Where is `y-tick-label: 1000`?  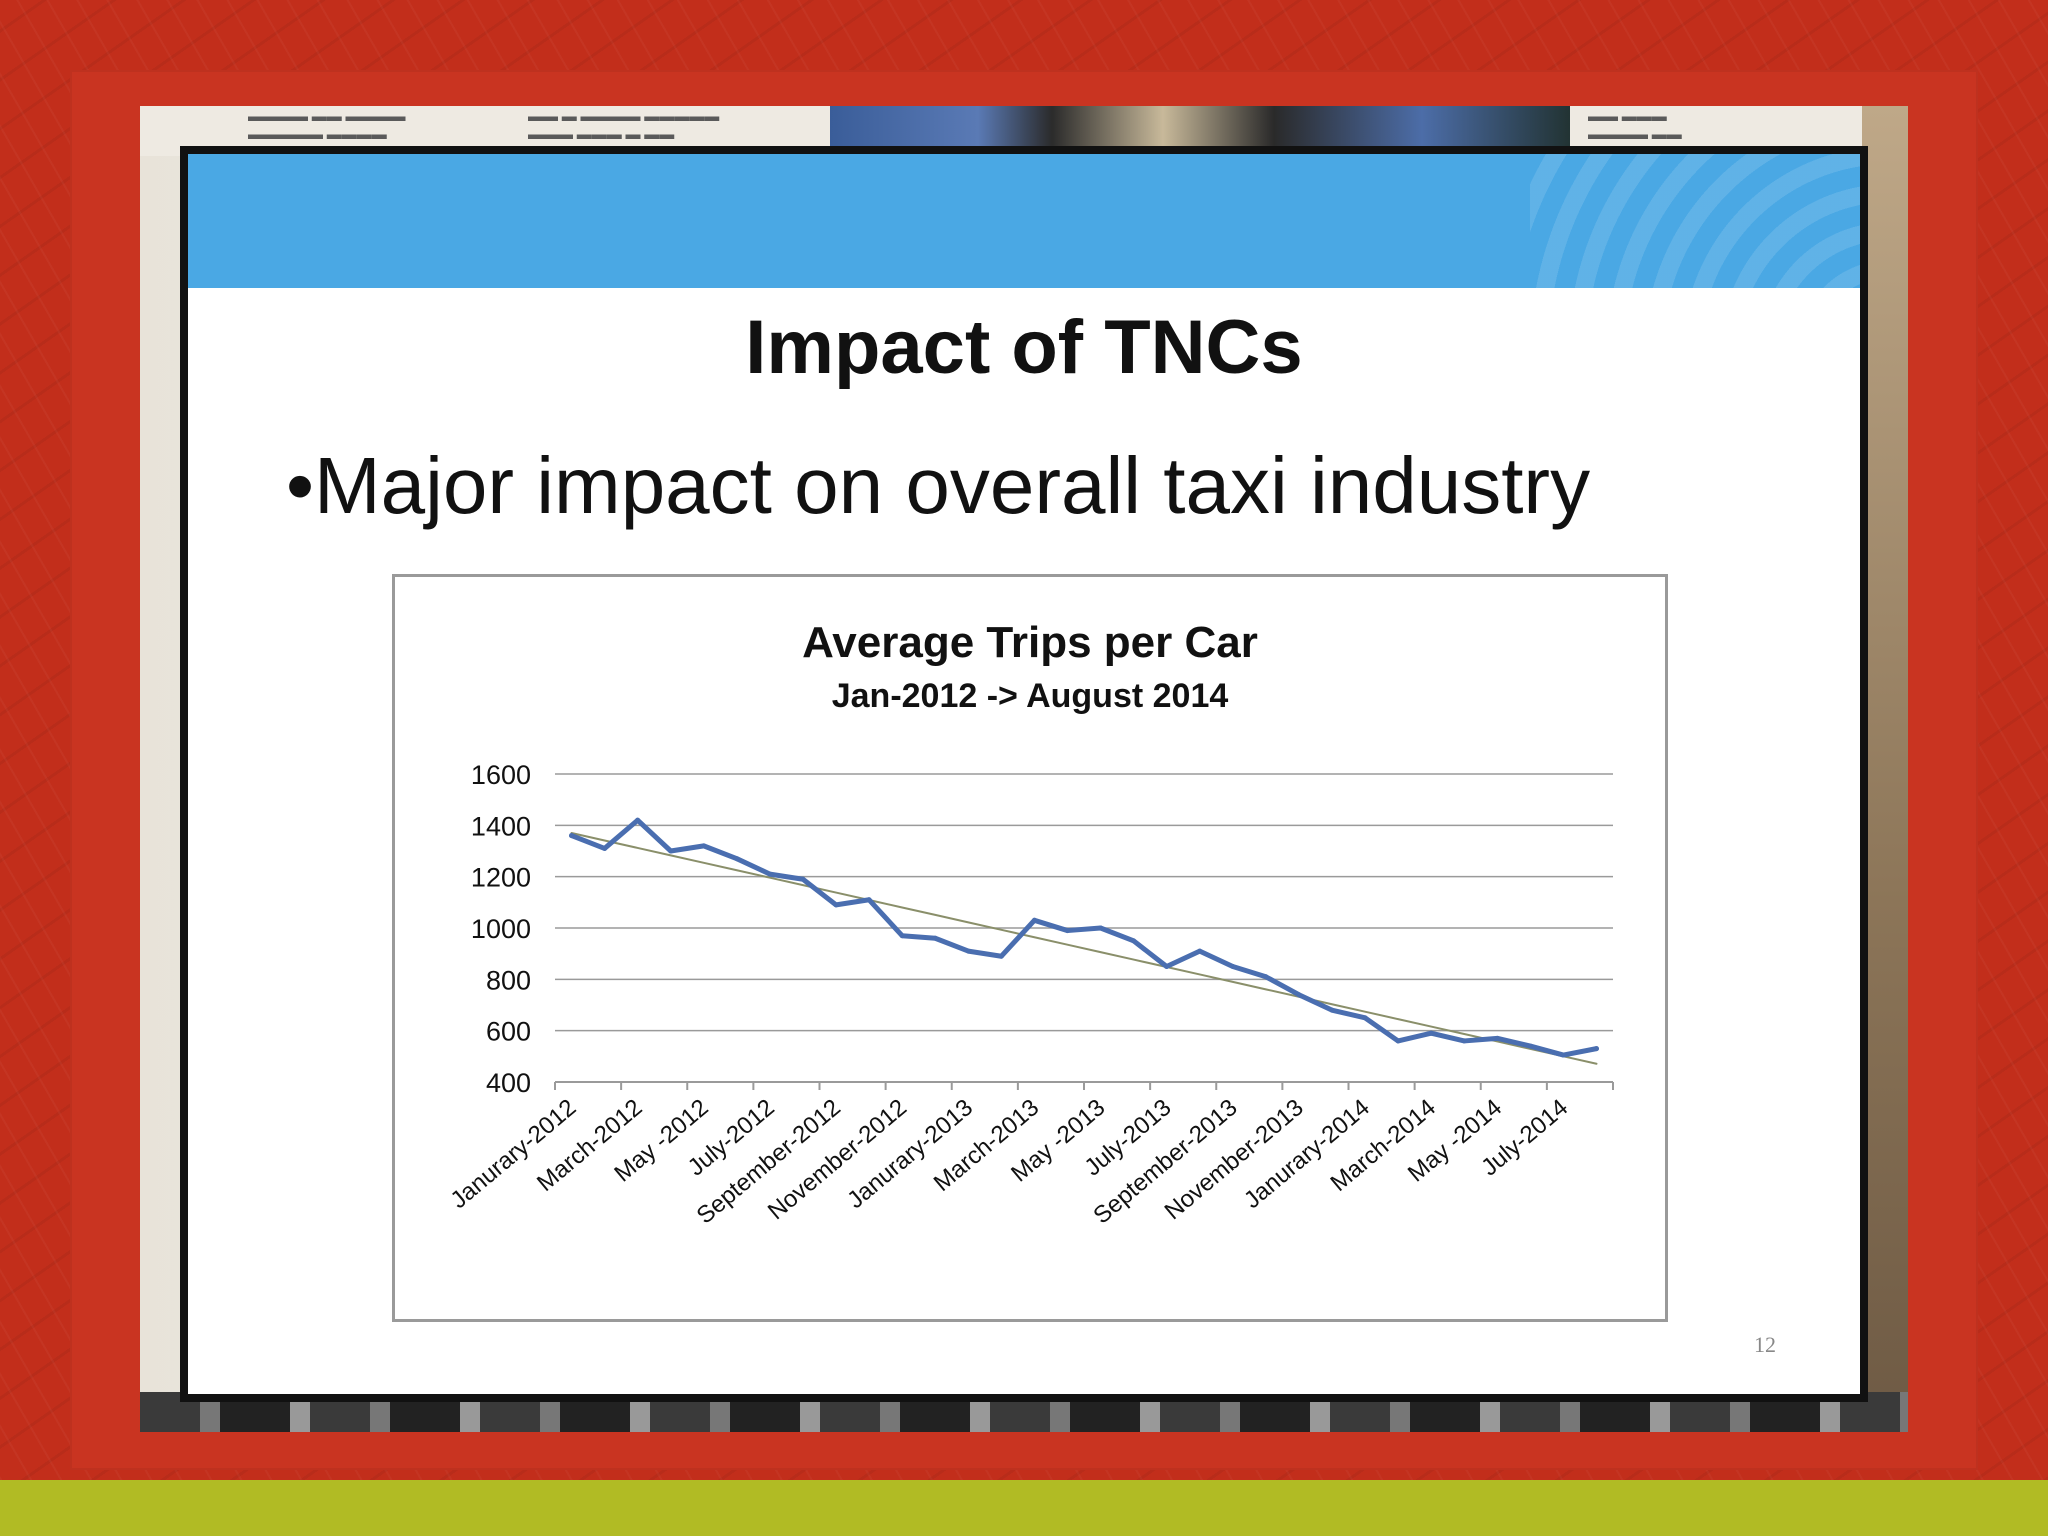
y-tick-label: 1000 is located at coordinates (501, 929).